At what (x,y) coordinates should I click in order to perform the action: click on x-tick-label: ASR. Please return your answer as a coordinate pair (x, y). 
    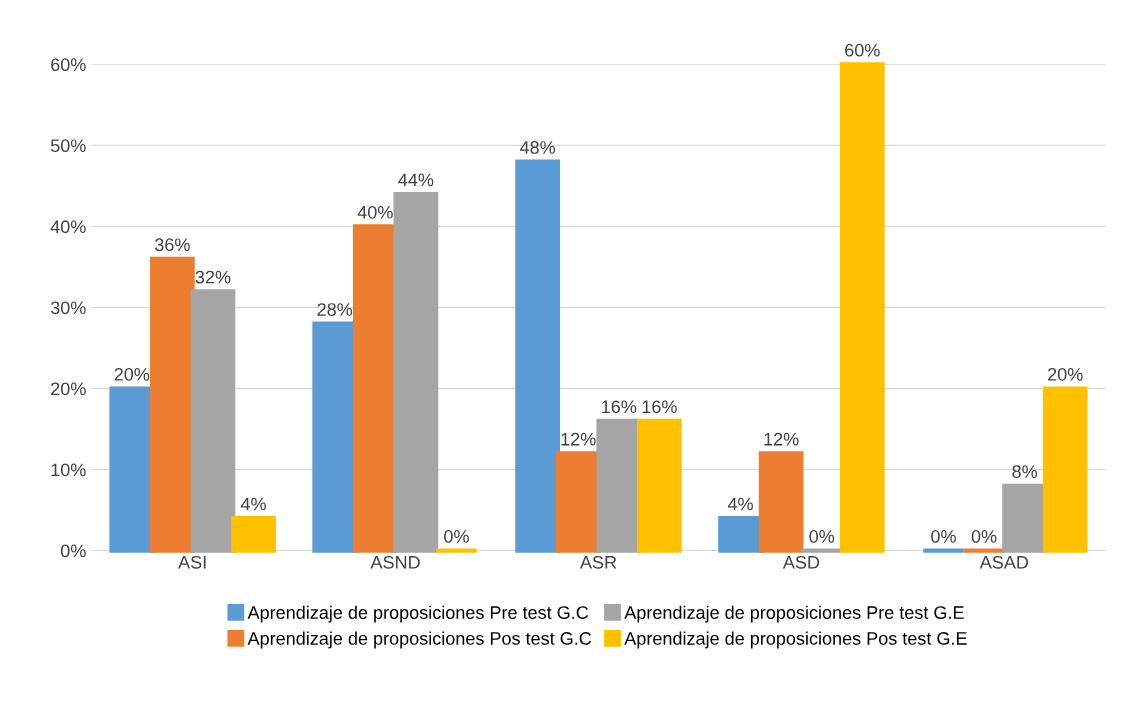
    Looking at the image, I should click on (598, 562).